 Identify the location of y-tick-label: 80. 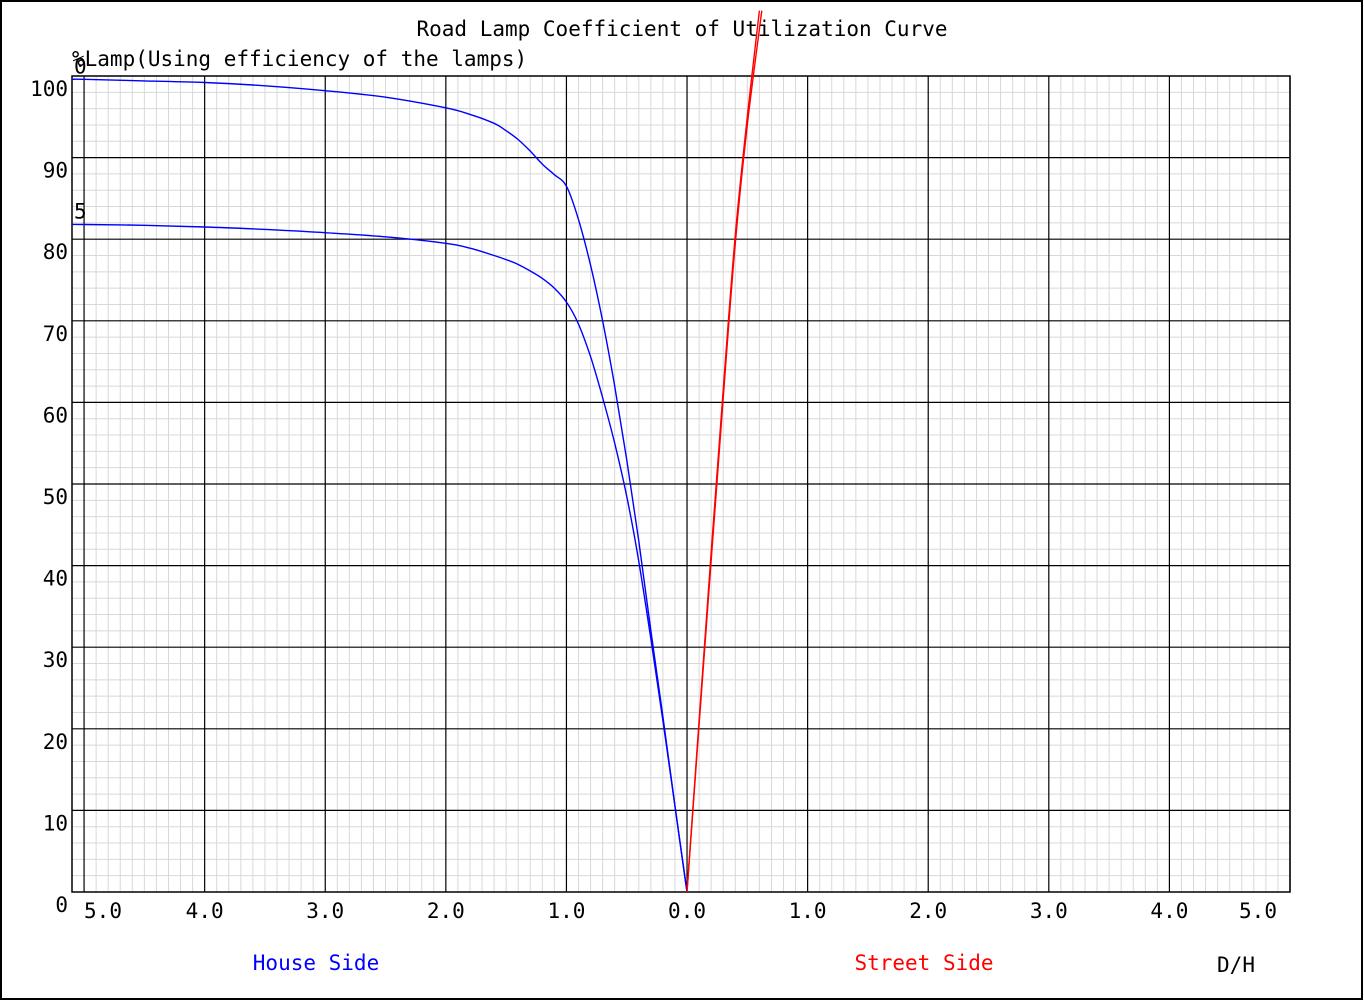
(55, 252).